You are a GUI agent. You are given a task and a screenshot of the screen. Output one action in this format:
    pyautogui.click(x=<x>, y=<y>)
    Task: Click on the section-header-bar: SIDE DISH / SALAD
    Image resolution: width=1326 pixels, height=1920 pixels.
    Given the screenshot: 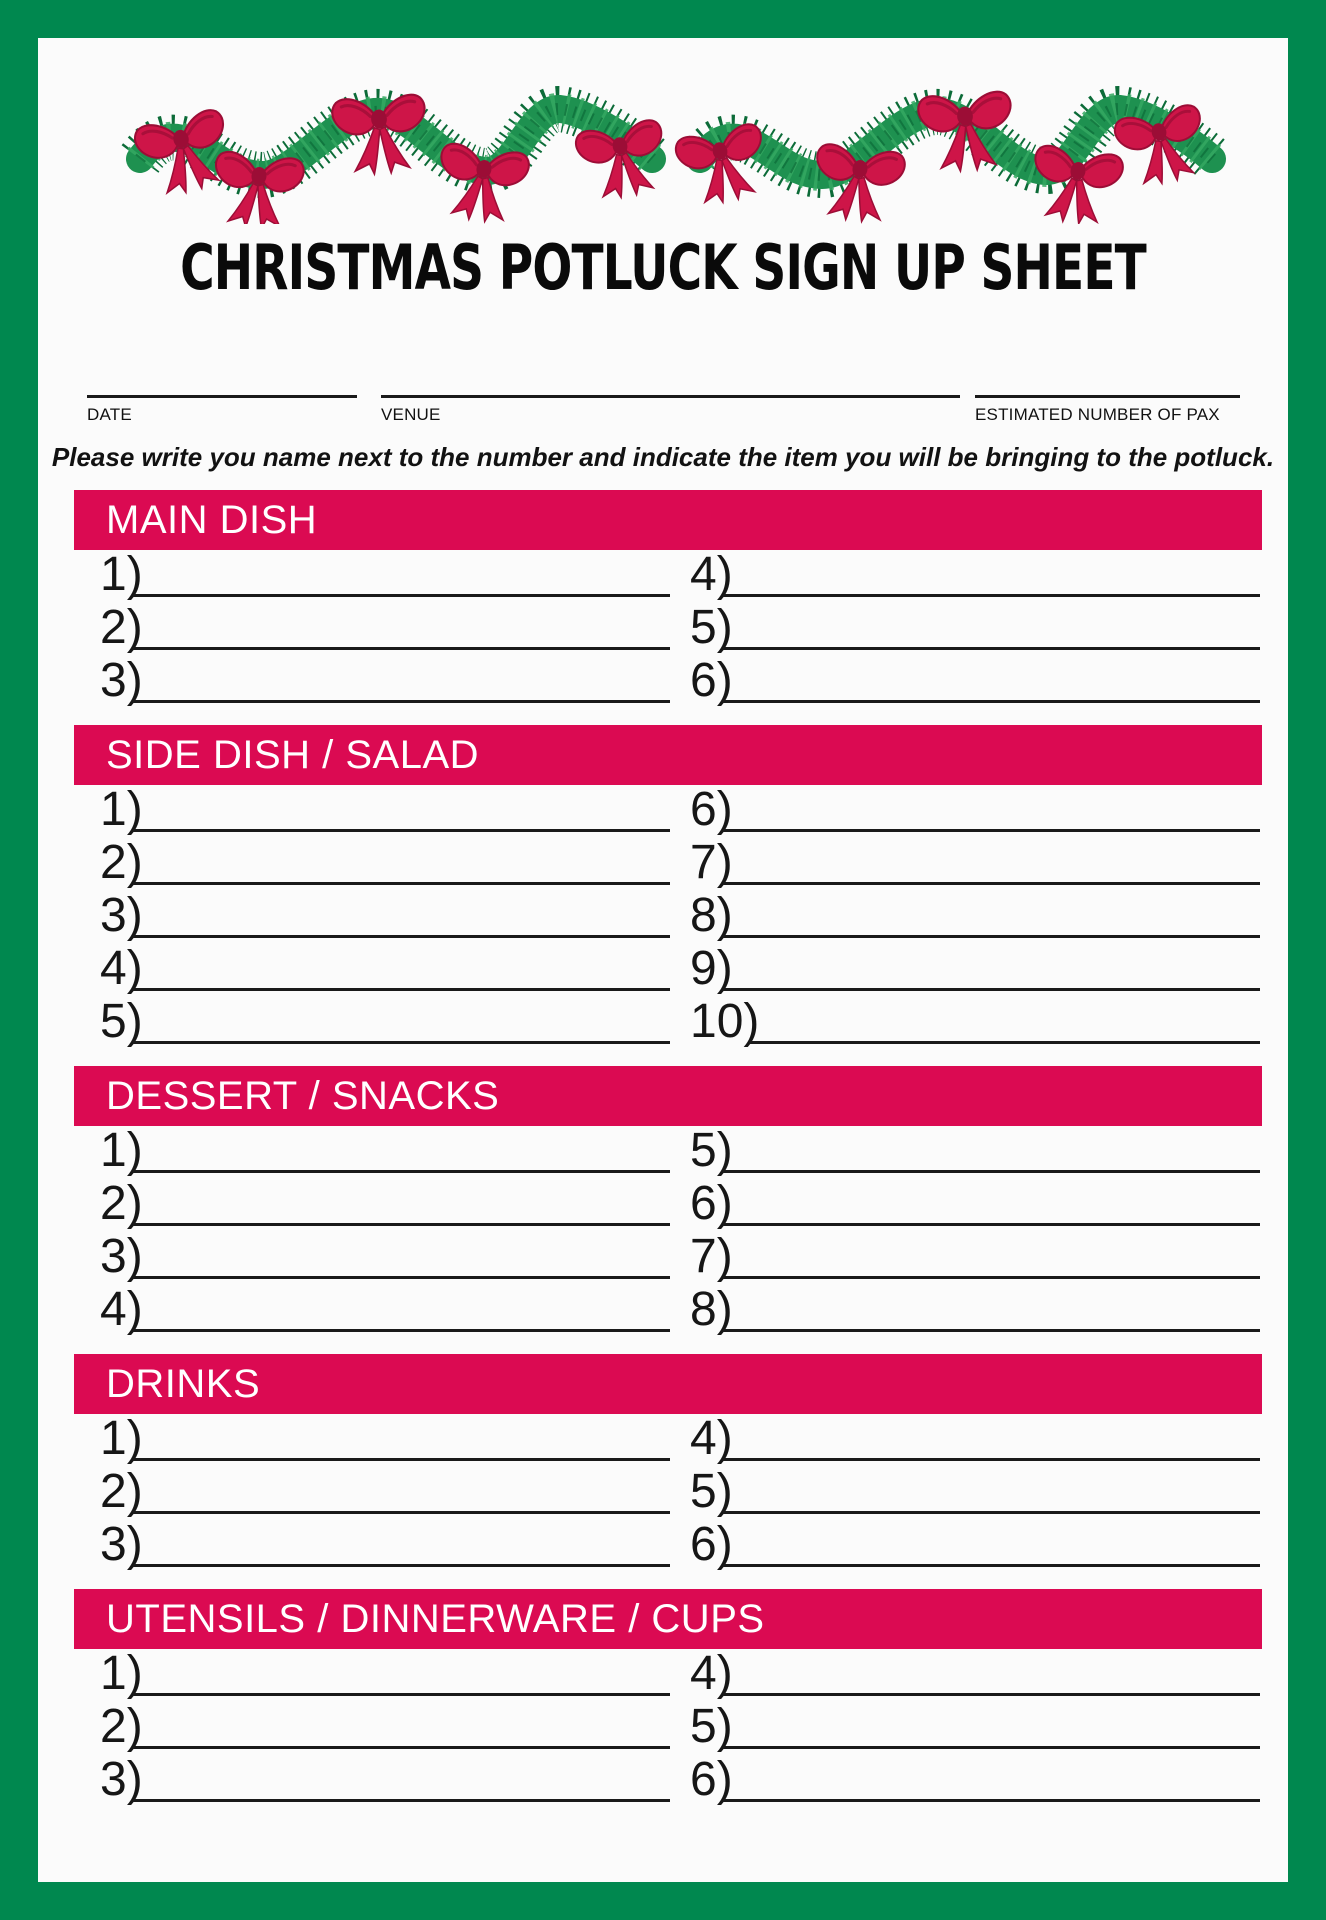 What is the action you would take?
    pyautogui.click(x=668, y=755)
    